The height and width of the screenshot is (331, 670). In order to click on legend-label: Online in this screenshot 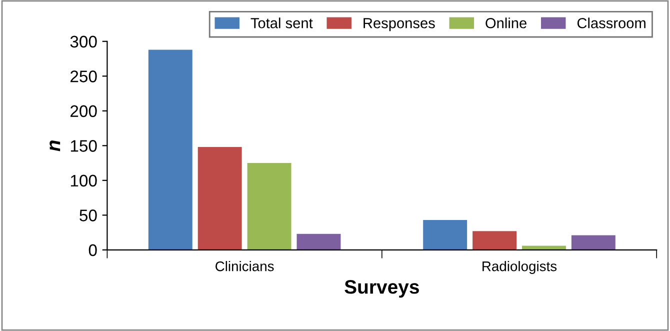, I will do `click(506, 23)`.